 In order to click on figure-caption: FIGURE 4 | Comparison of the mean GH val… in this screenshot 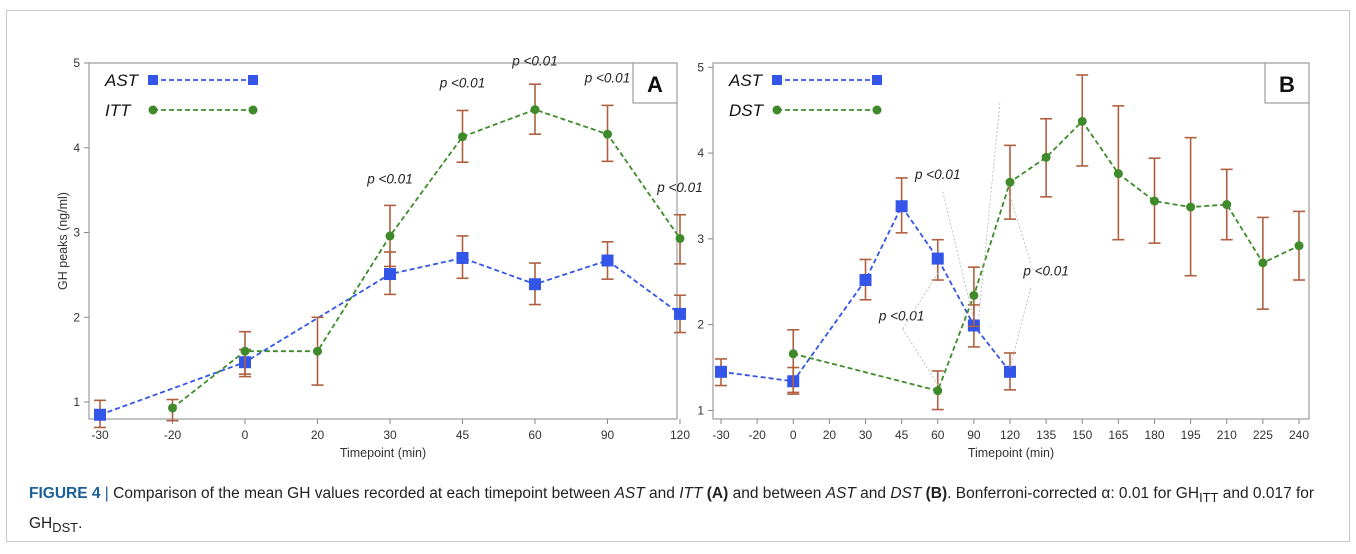, I will do `click(689, 511)`.